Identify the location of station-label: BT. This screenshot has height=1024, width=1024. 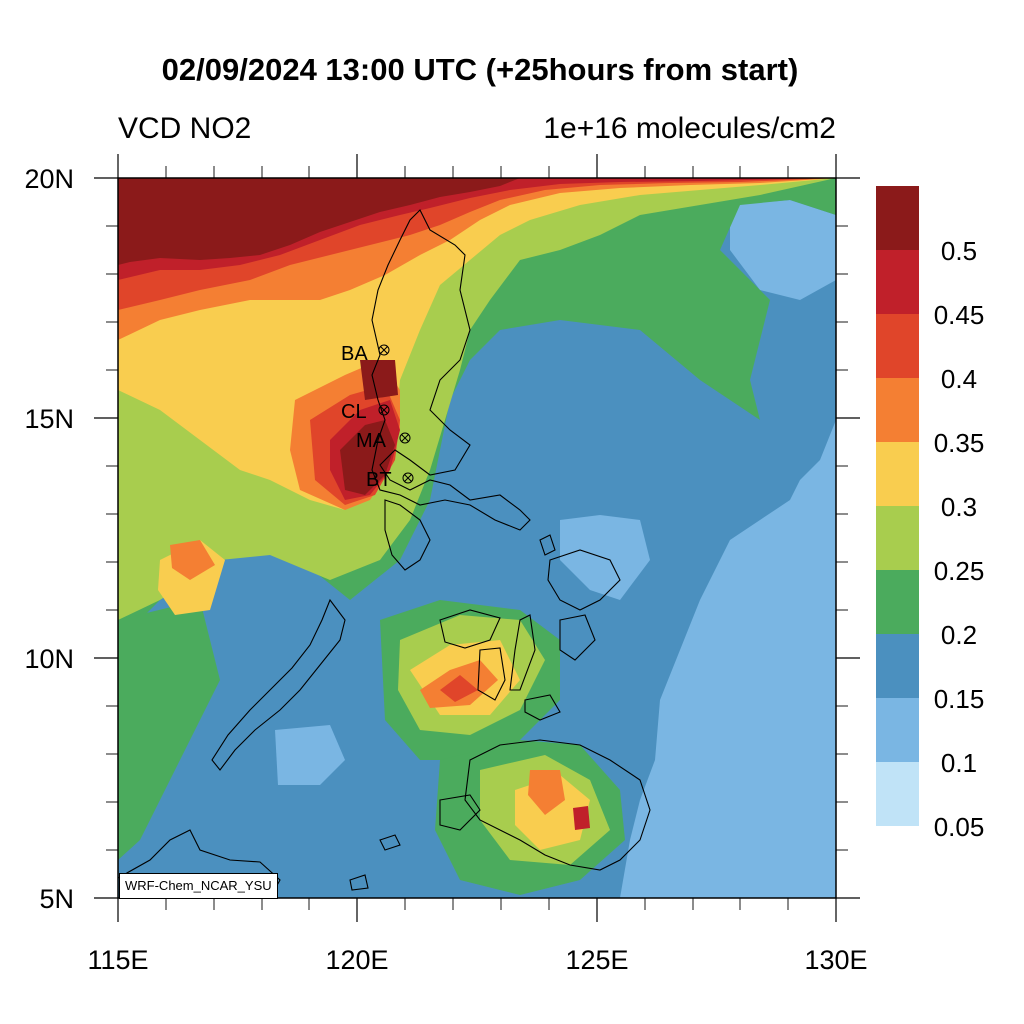
(379, 480).